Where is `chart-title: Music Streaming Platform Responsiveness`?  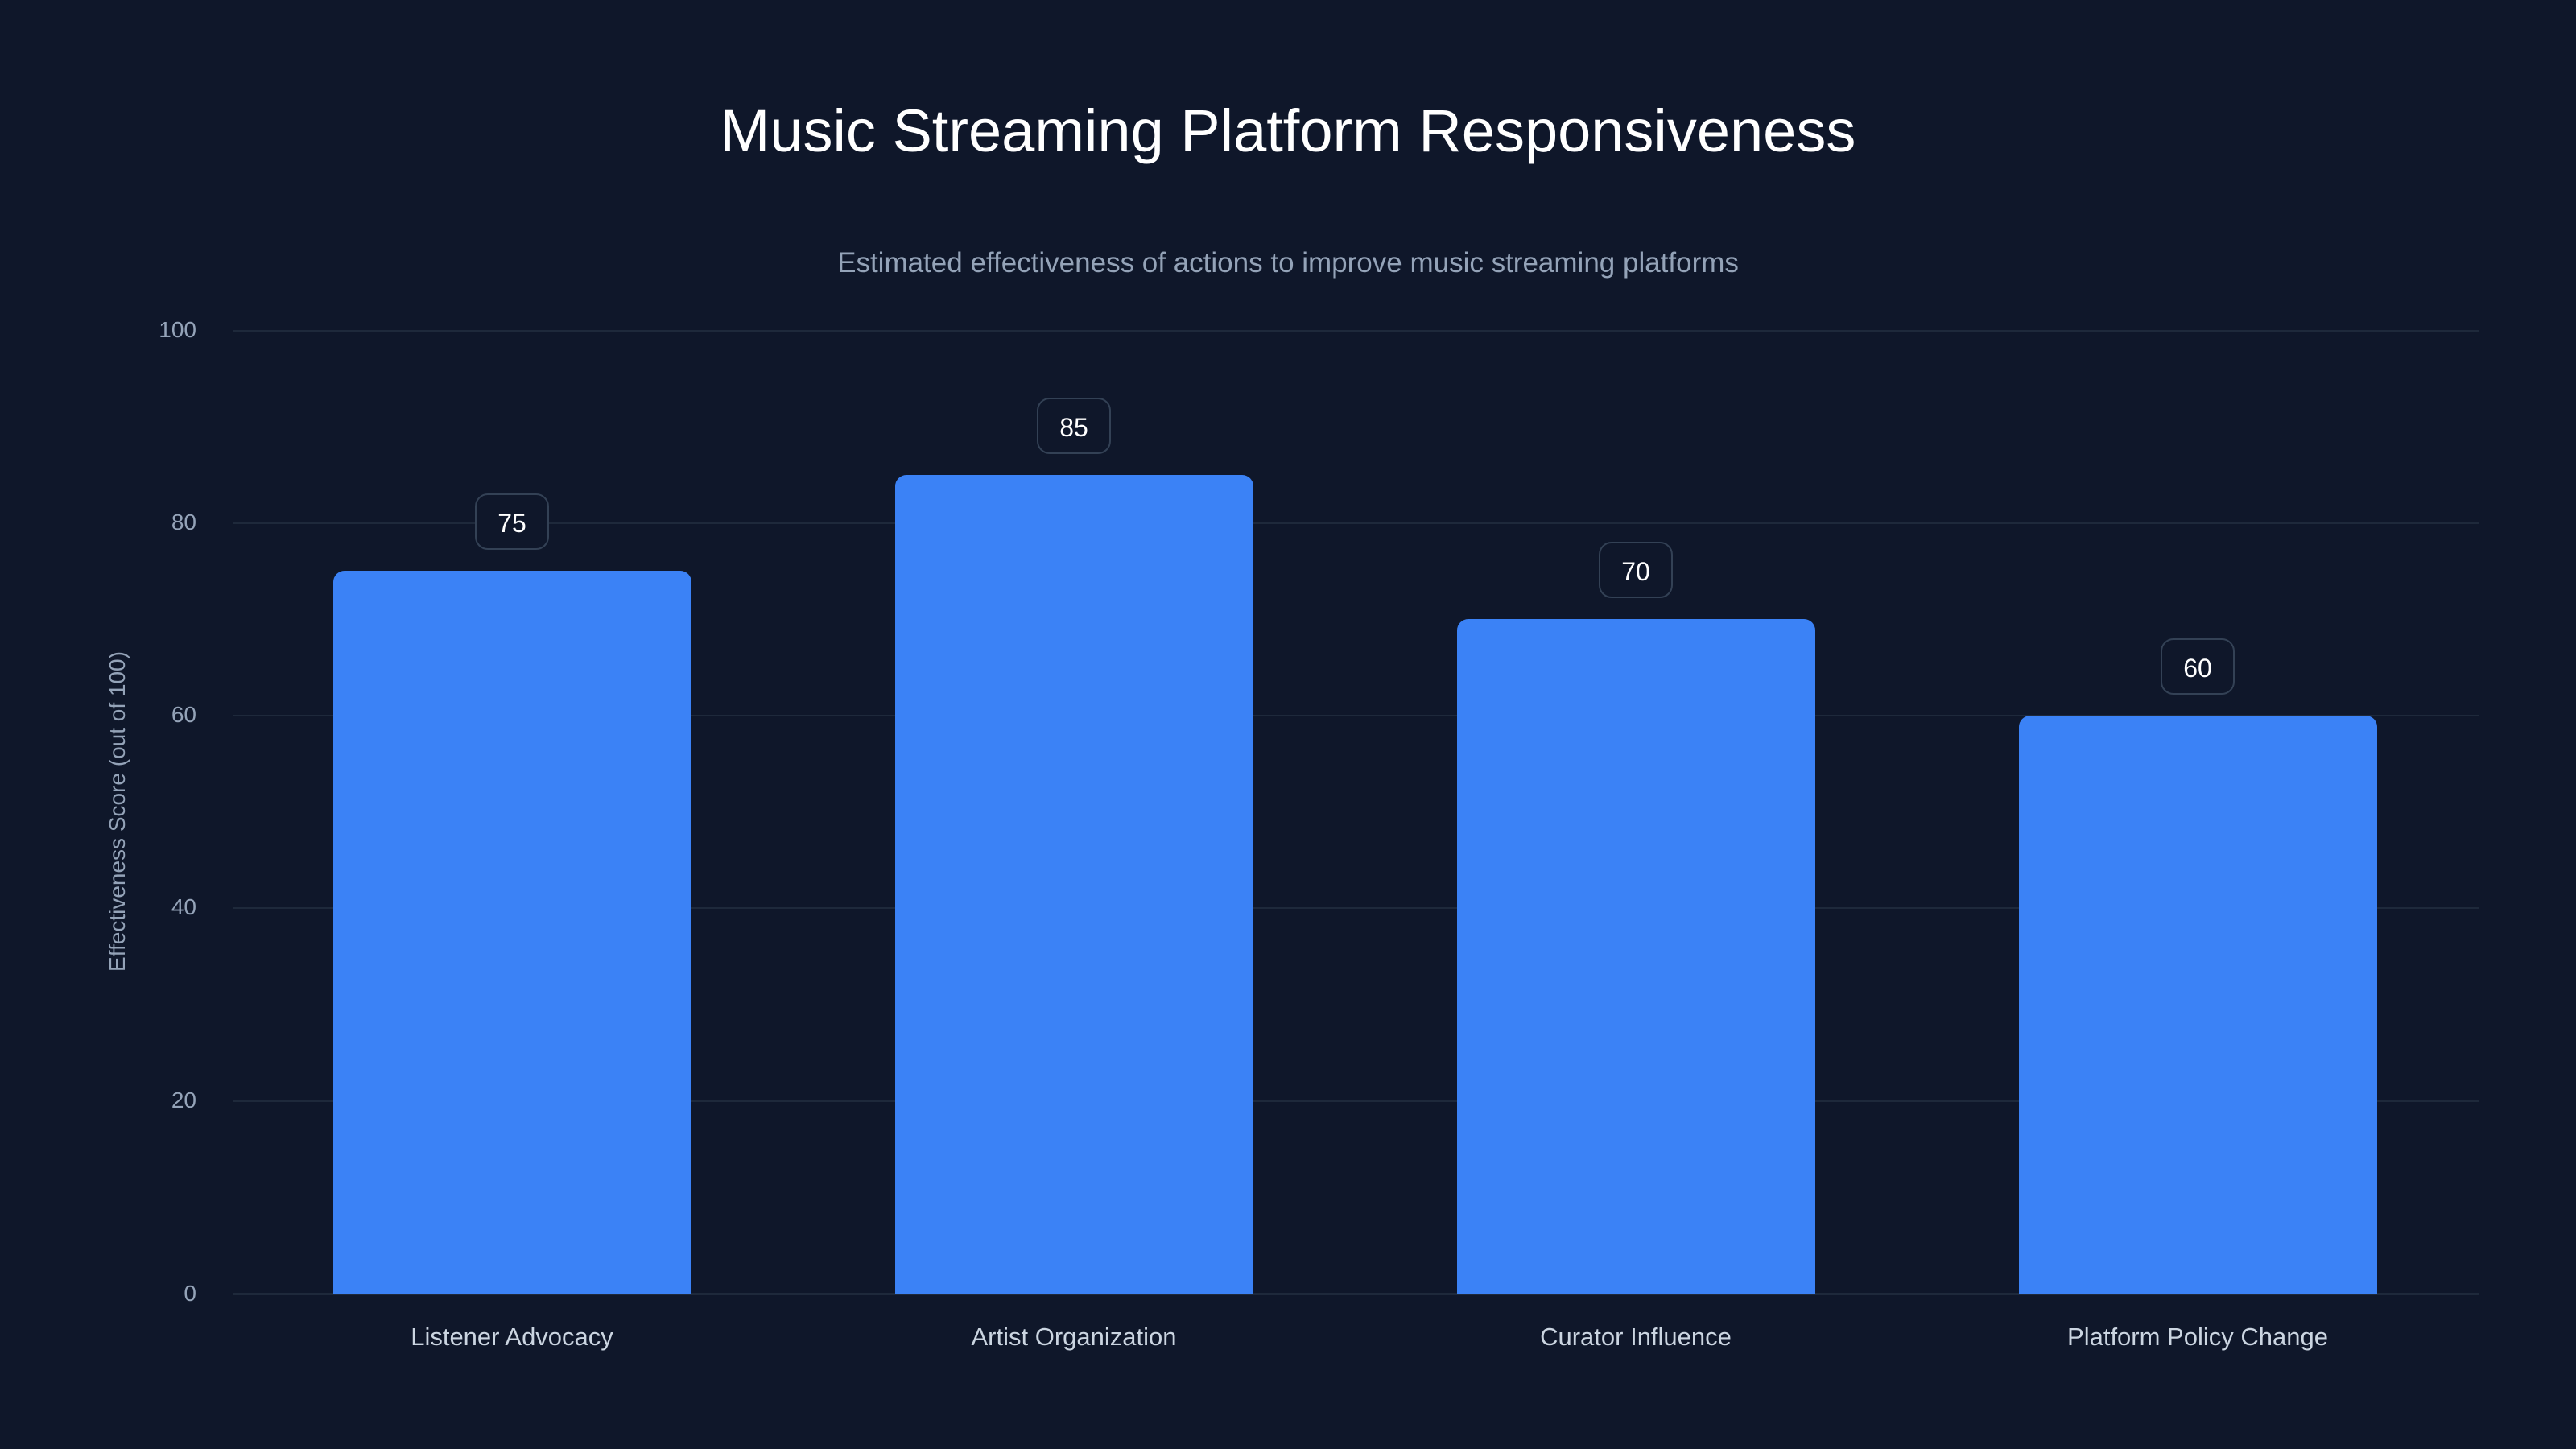 chart-title: Music Streaming Platform Responsiveness is located at coordinates (1288, 130).